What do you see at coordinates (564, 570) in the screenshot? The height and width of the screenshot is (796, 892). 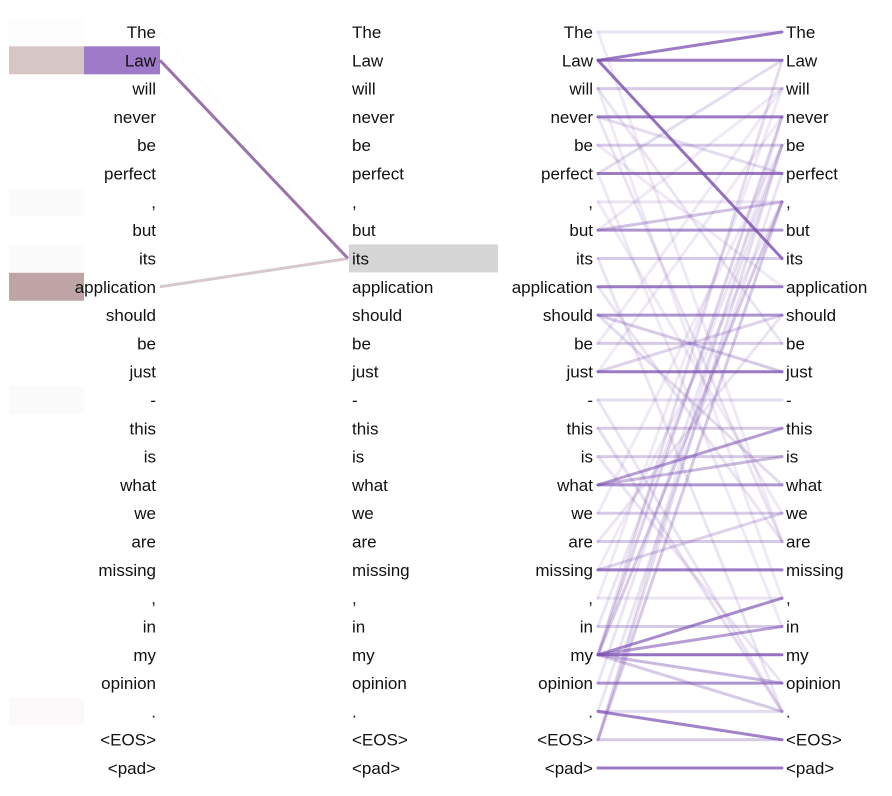 I see `source-token: missing` at bounding box center [564, 570].